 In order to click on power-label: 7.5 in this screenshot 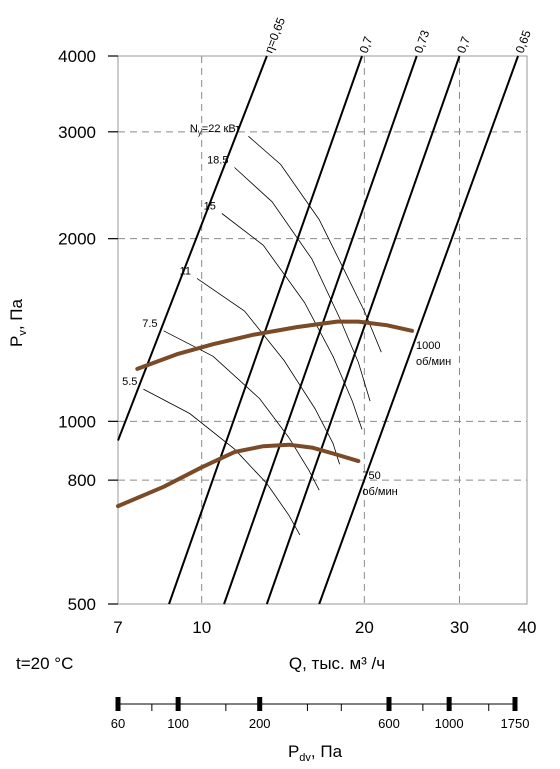, I will do `click(149, 324)`.